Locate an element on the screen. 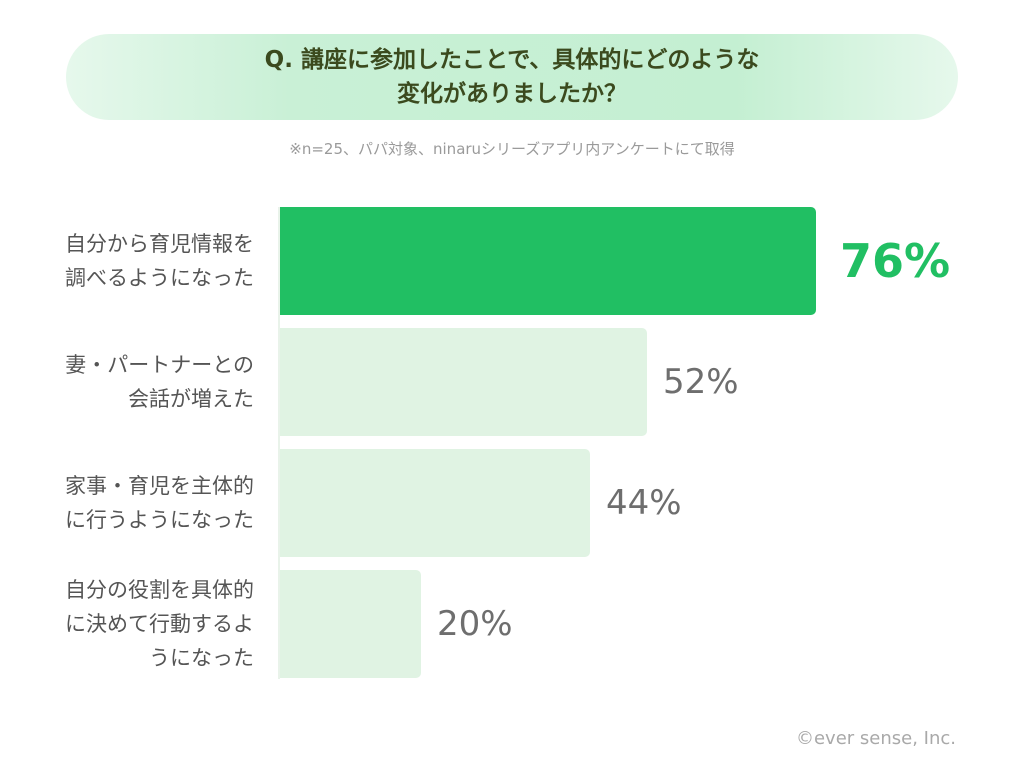 The image size is (1024, 768). title-line-2: 変化がありましたか？ is located at coordinates (512, 94).